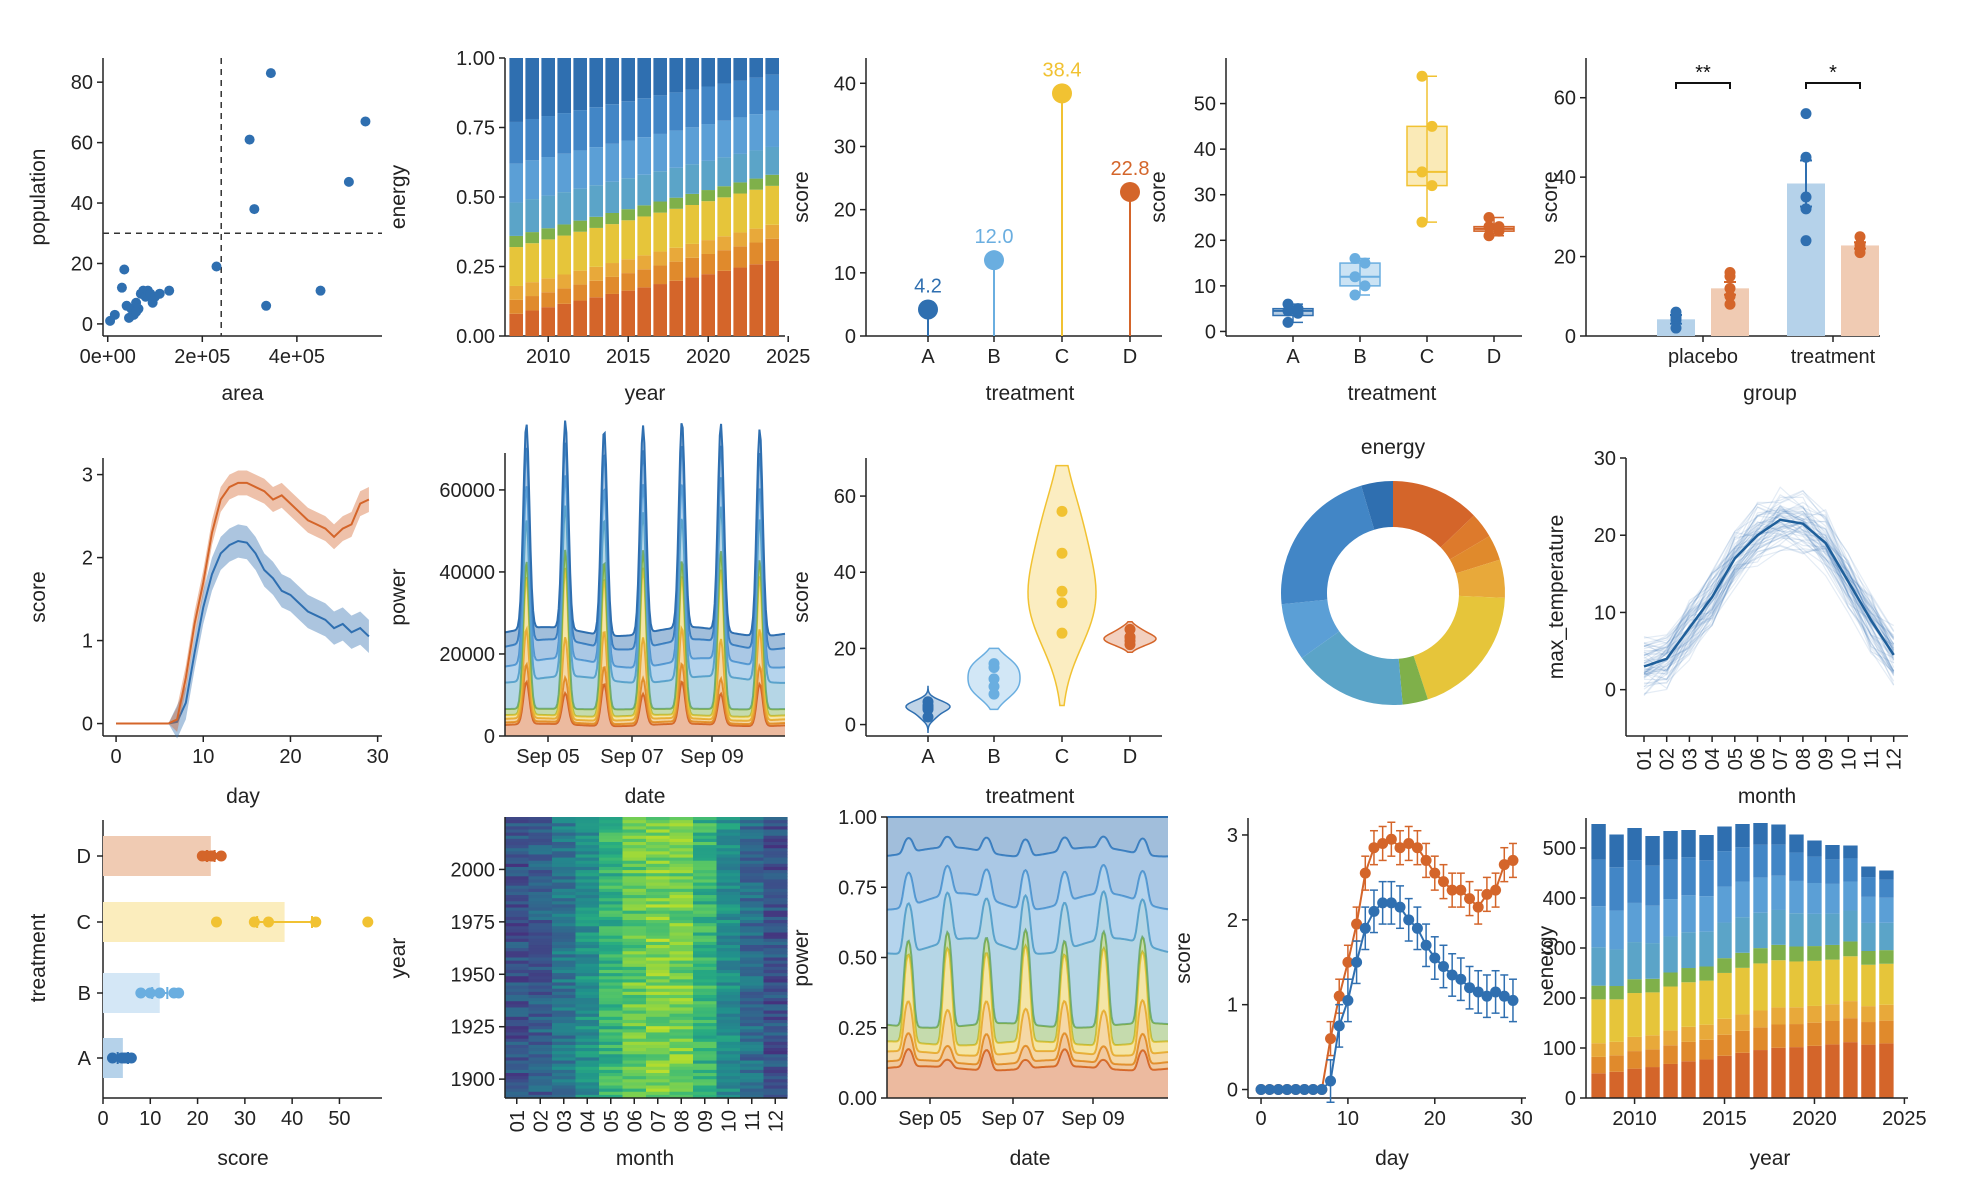  I want to click on p1-x-tick-label: 2e+05, so click(202, 357).